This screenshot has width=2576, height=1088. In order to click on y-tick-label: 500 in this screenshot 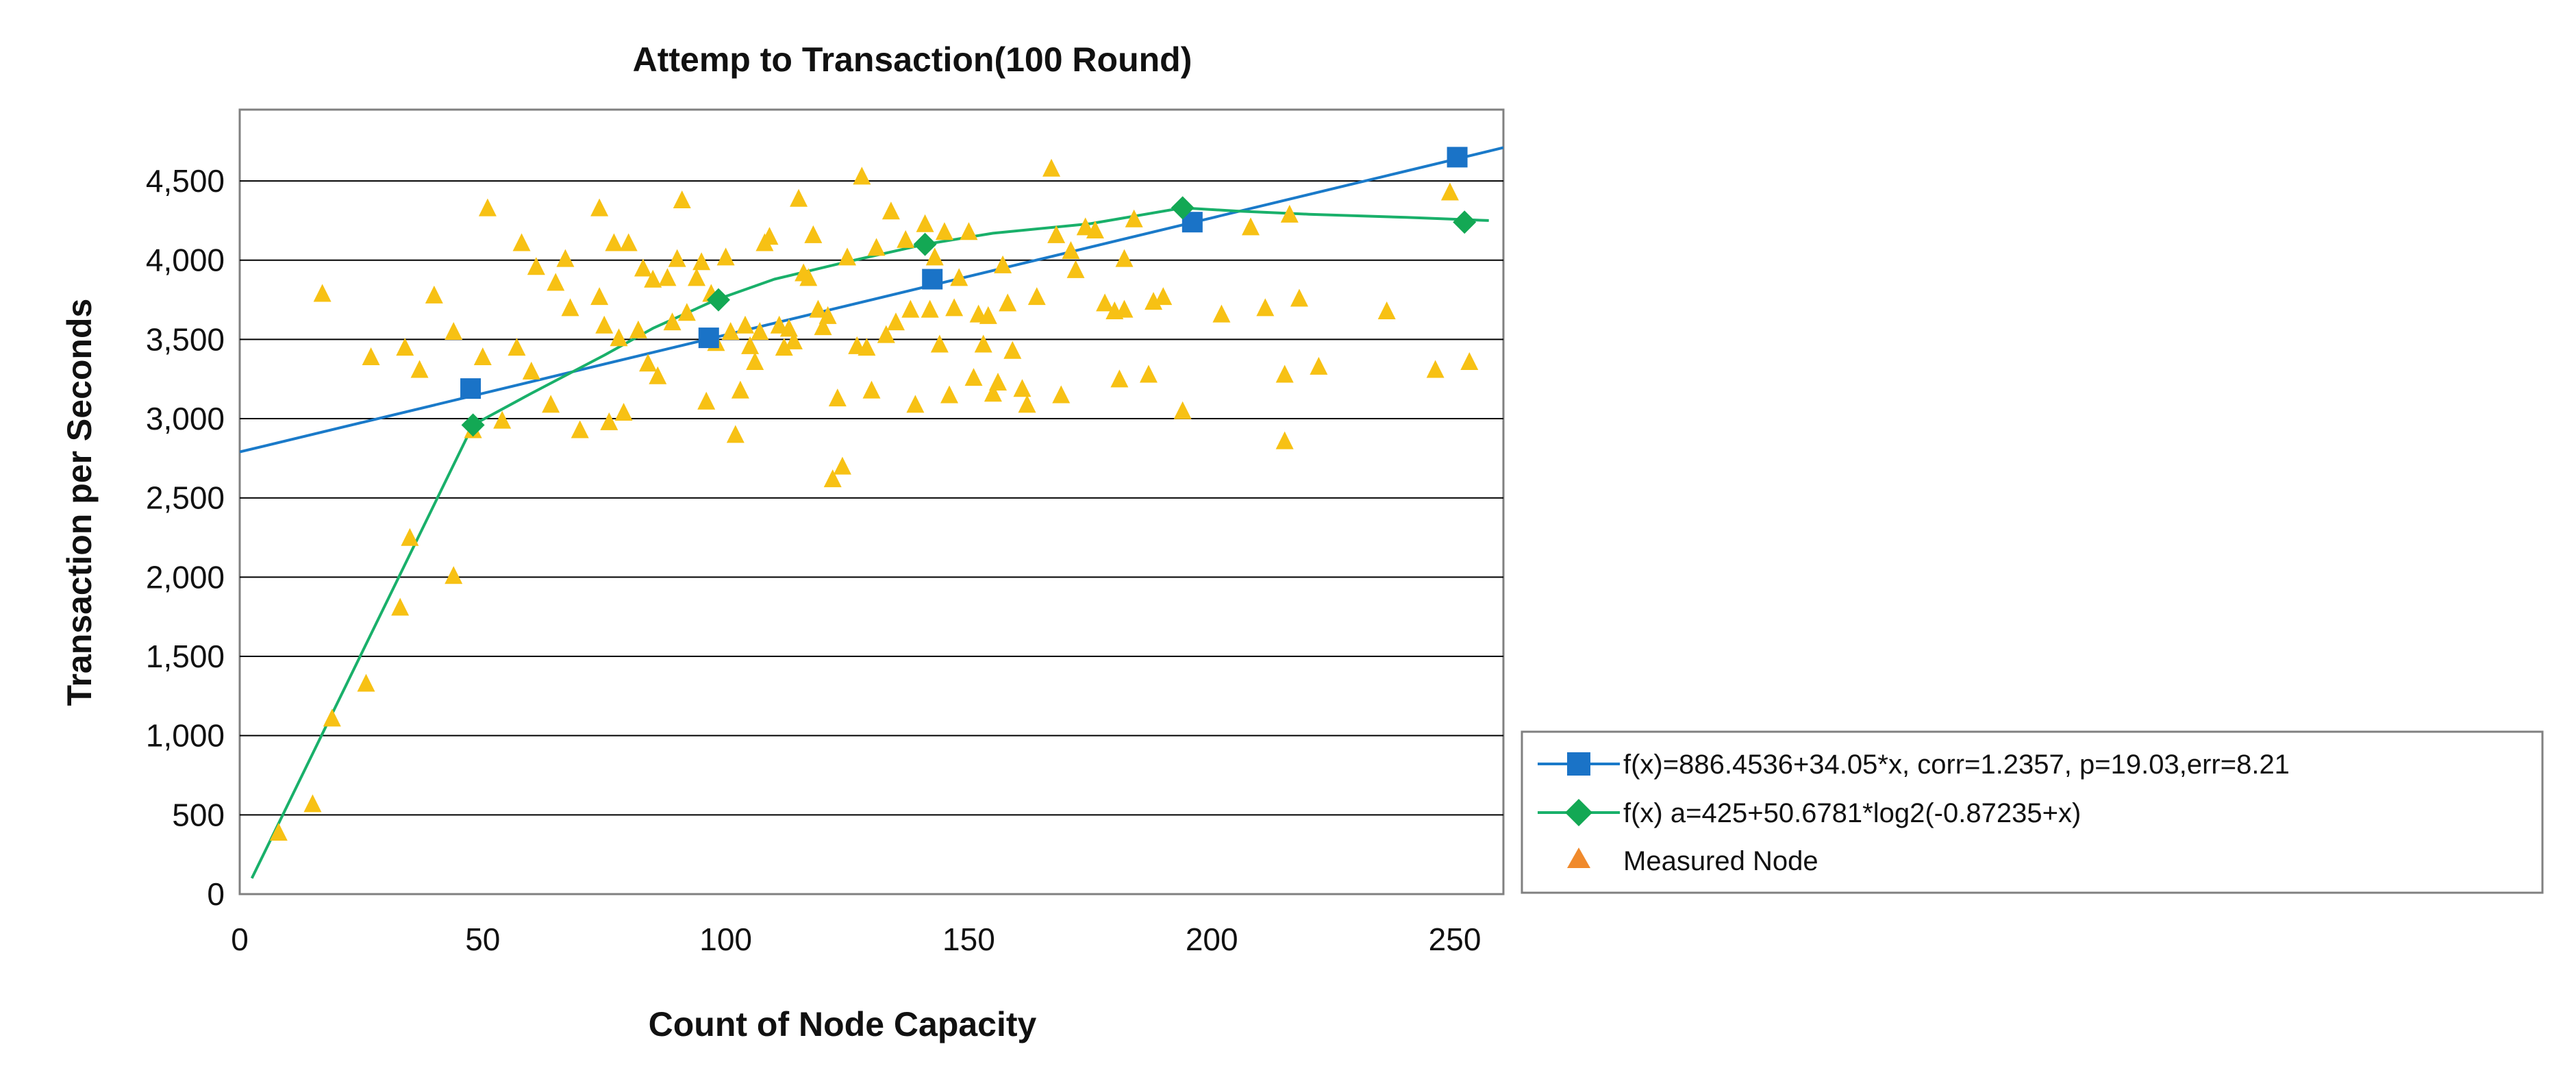, I will do `click(198, 814)`.